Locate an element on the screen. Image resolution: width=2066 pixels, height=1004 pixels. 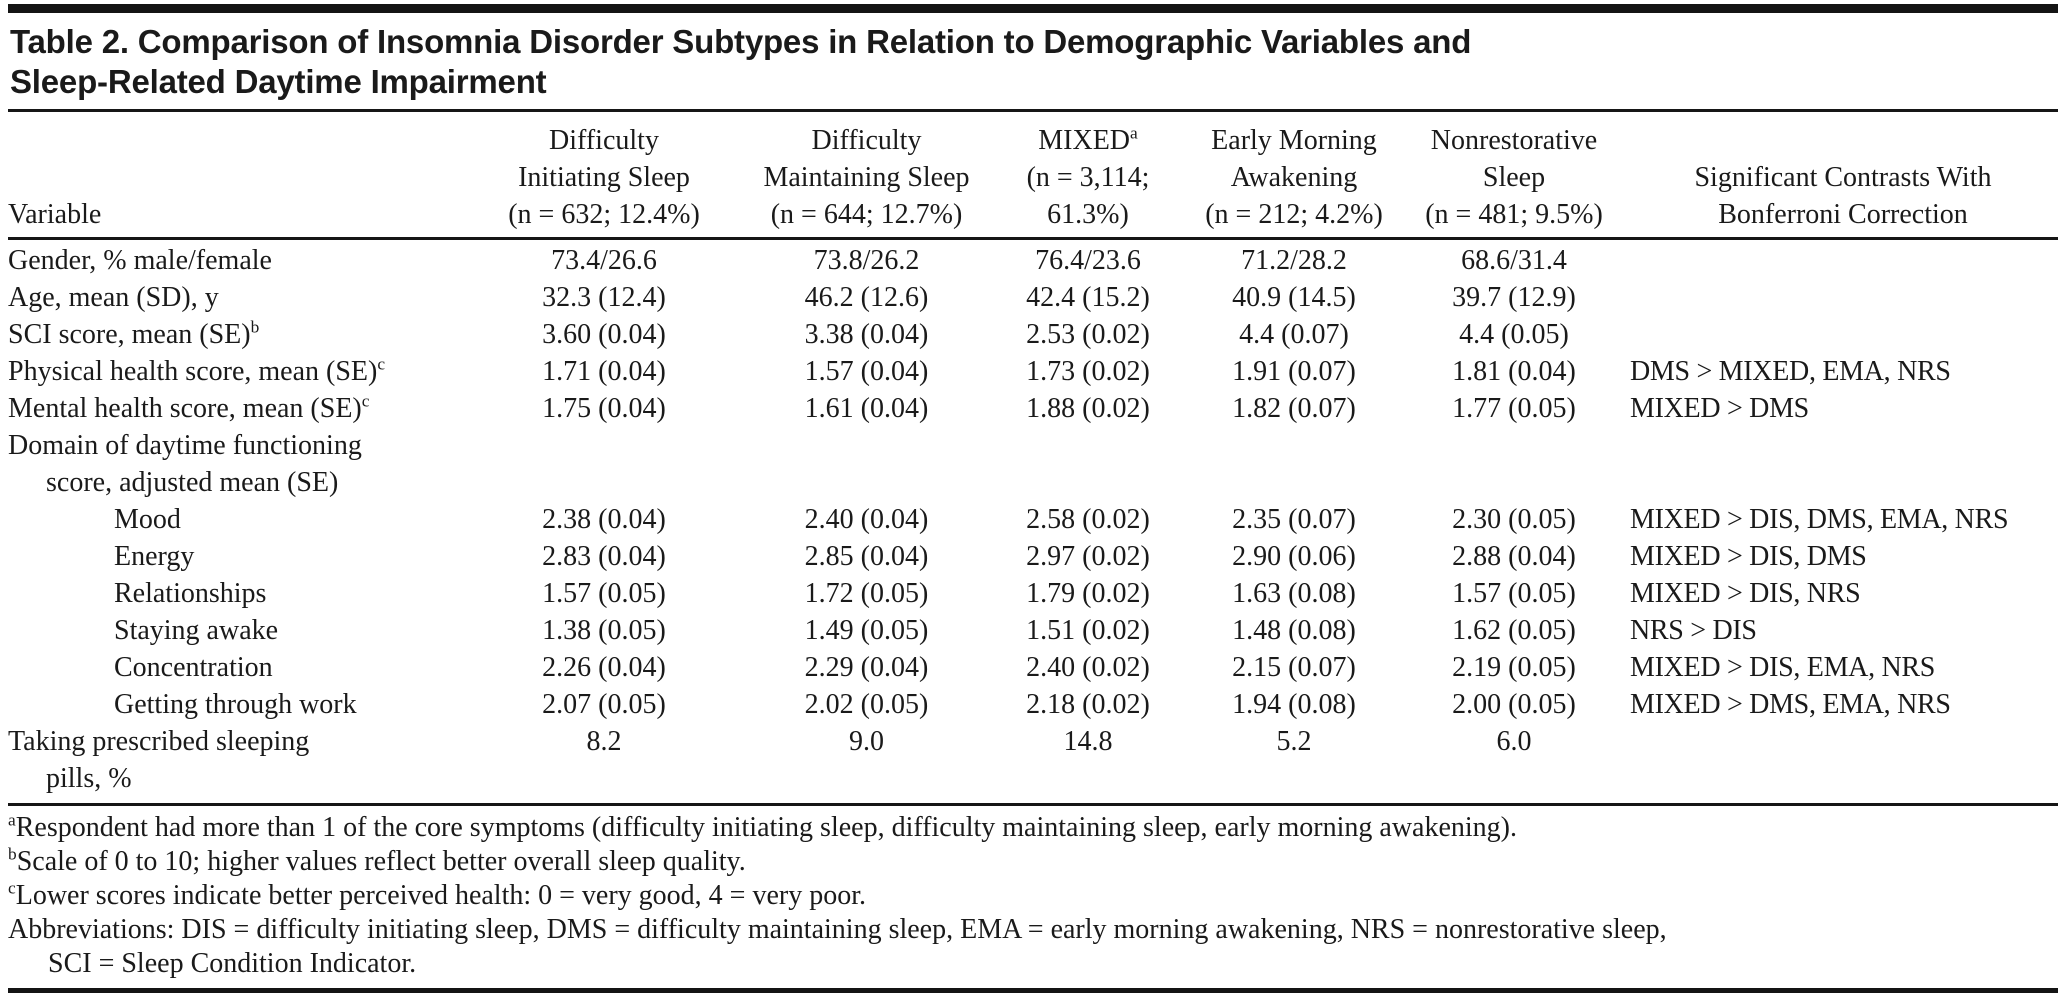
value-cell: 2.85 (0.04) is located at coordinates (866, 556).